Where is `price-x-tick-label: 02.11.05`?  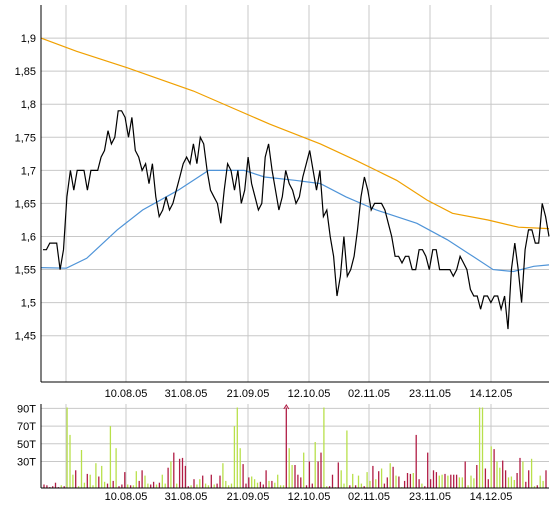
price-x-tick-label: 02.11.05 is located at coordinates (369, 394).